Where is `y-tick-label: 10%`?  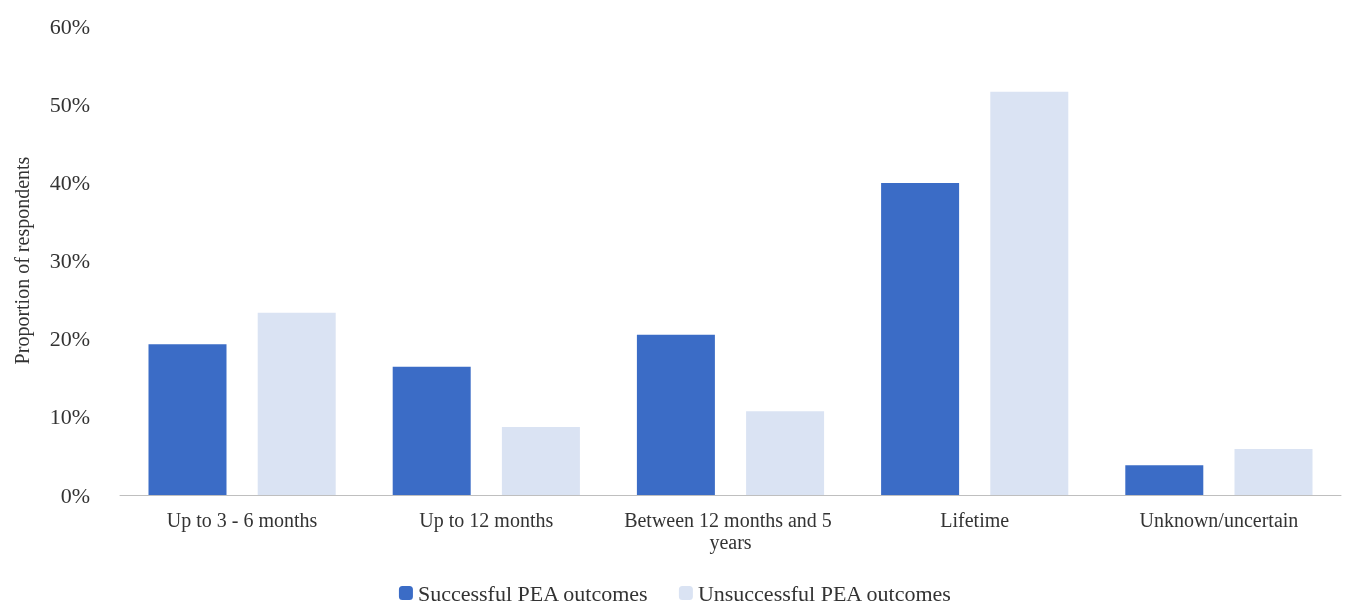
y-tick-label: 10% is located at coordinates (69, 417).